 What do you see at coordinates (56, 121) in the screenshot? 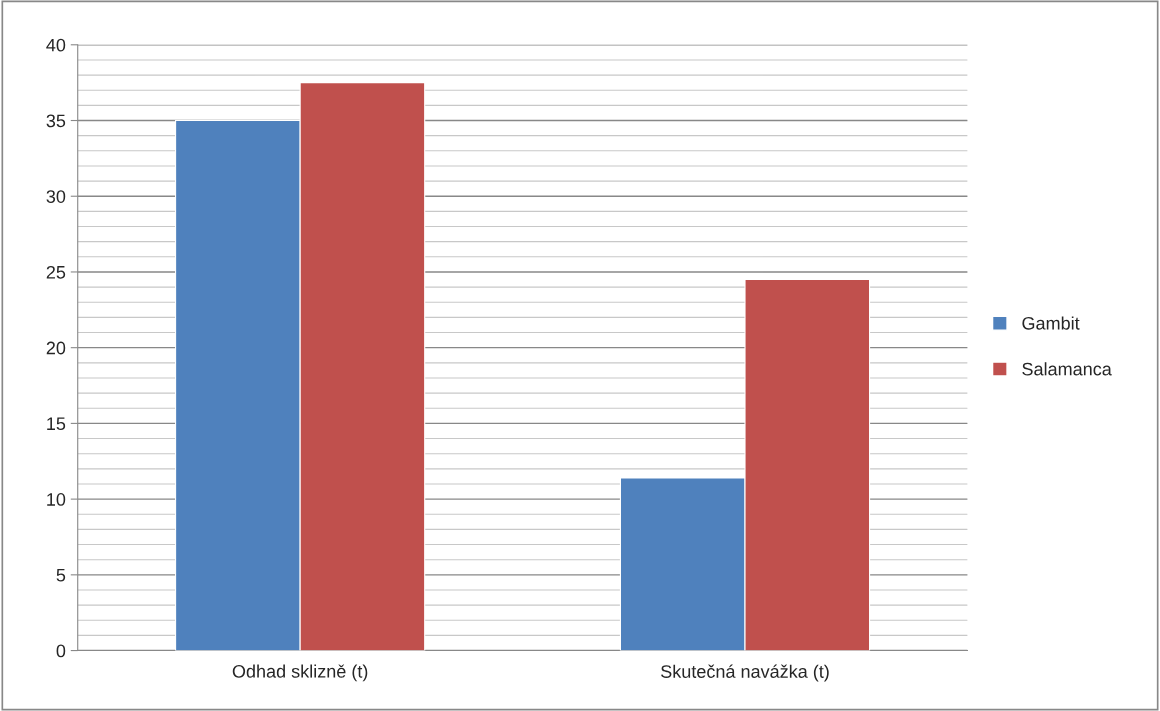
I see `y-tick-label: 35` at bounding box center [56, 121].